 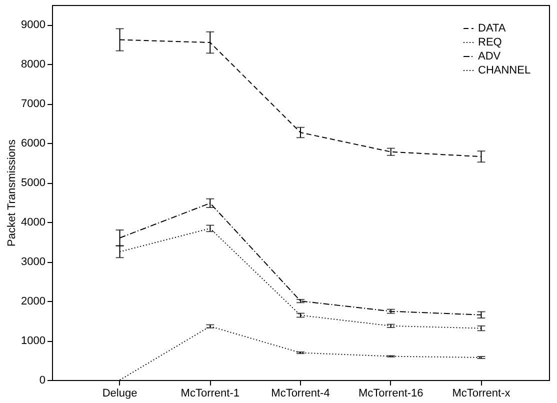 I want to click on y-tick-label: 2000, so click(x=33, y=302).